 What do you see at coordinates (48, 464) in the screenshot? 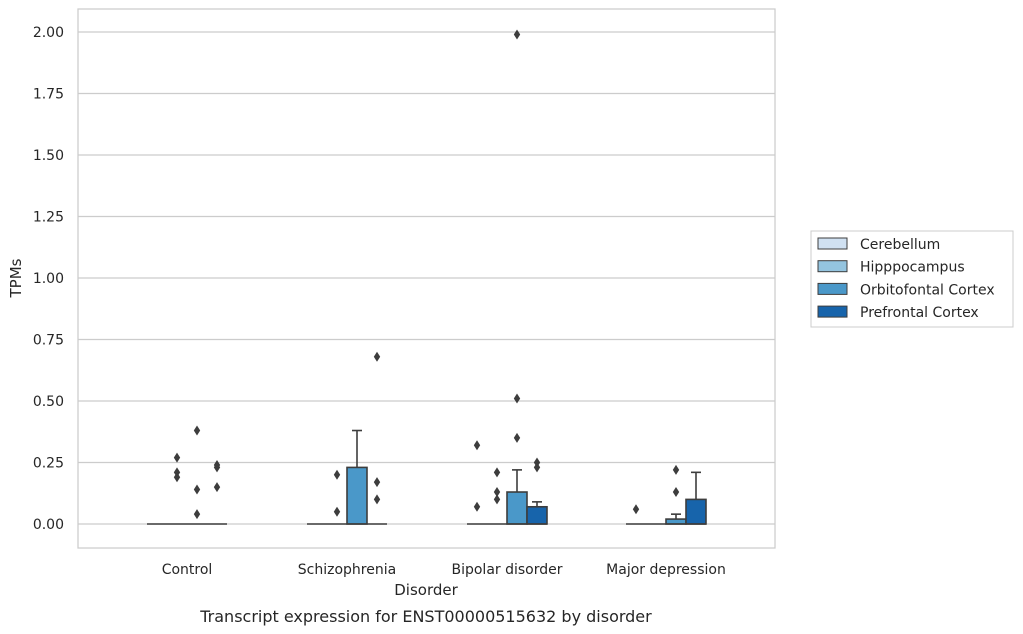
I see `y-tick-label: 0.25` at bounding box center [48, 464].